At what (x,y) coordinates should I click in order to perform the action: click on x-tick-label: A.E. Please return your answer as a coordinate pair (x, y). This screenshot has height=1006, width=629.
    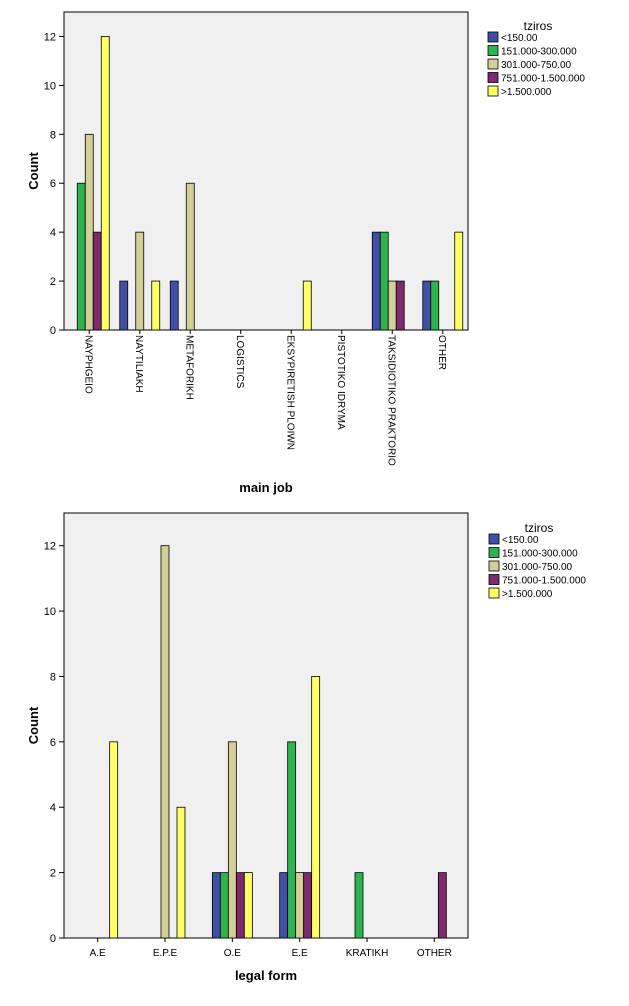
    Looking at the image, I should click on (98, 953).